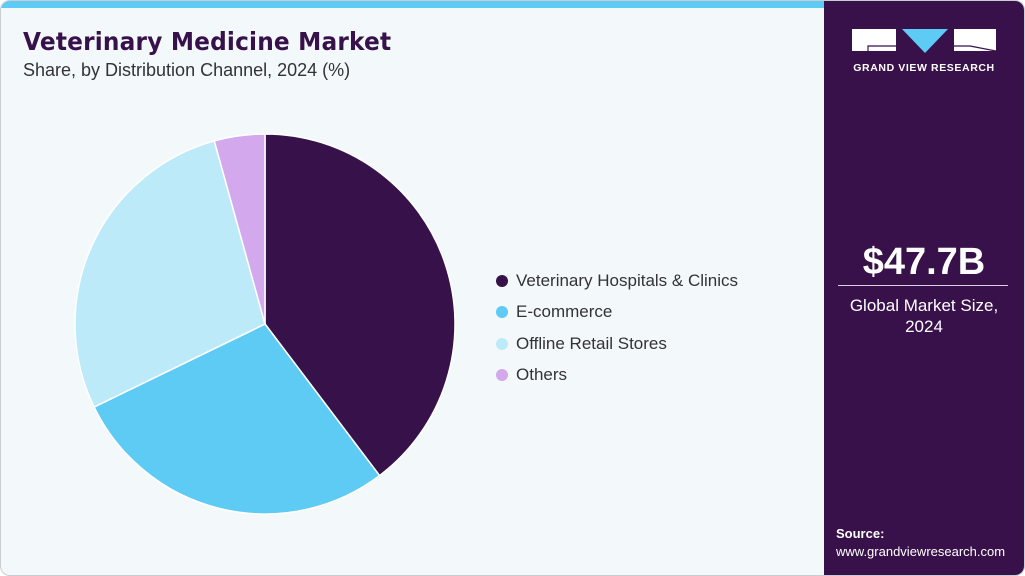 This screenshot has width=1025, height=576. What do you see at coordinates (924, 68) in the screenshot?
I see `logo-text: GRAND VIEW RESEARCH` at bounding box center [924, 68].